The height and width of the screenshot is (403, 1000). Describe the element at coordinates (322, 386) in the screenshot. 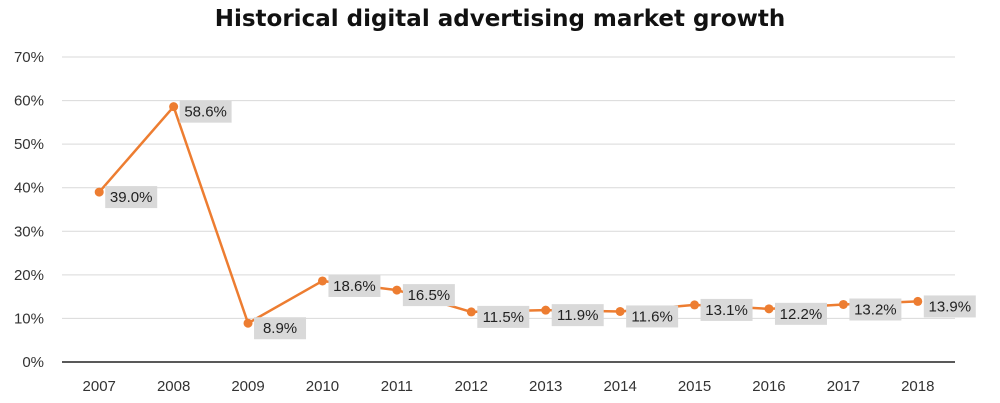

I see `x-tick-label: 2010` at that location.